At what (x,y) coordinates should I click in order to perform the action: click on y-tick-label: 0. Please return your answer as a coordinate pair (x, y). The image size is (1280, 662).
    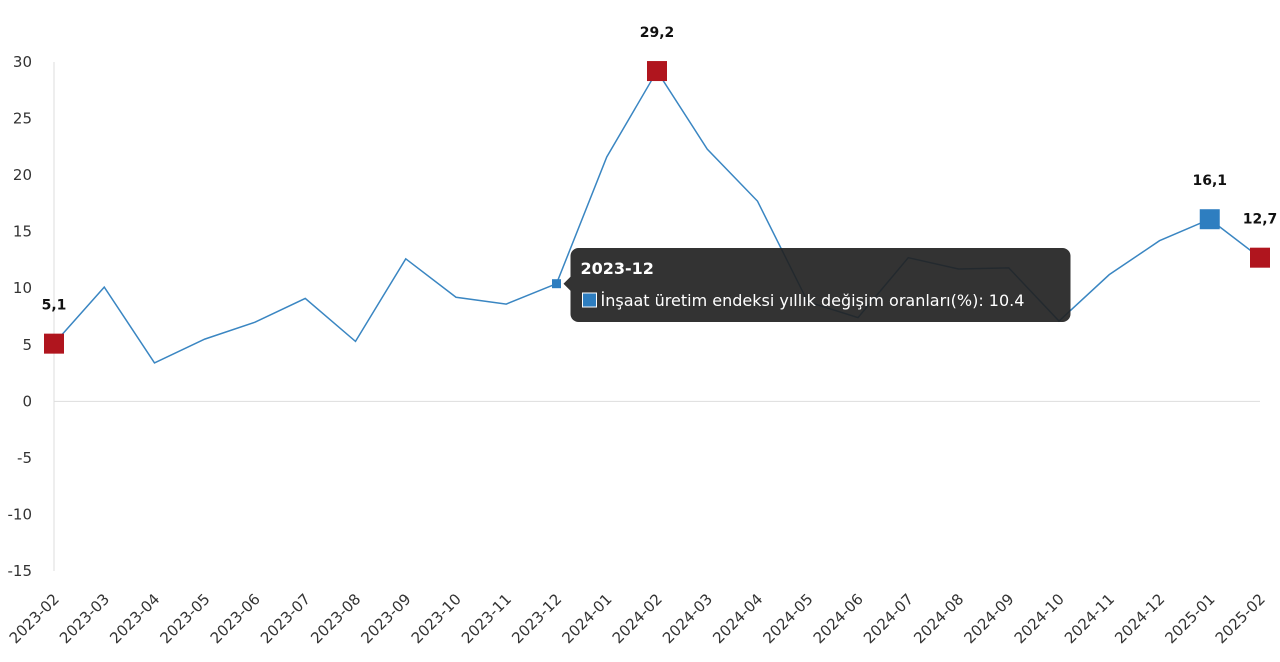
    Looking at the image, I should click on (27, 401).